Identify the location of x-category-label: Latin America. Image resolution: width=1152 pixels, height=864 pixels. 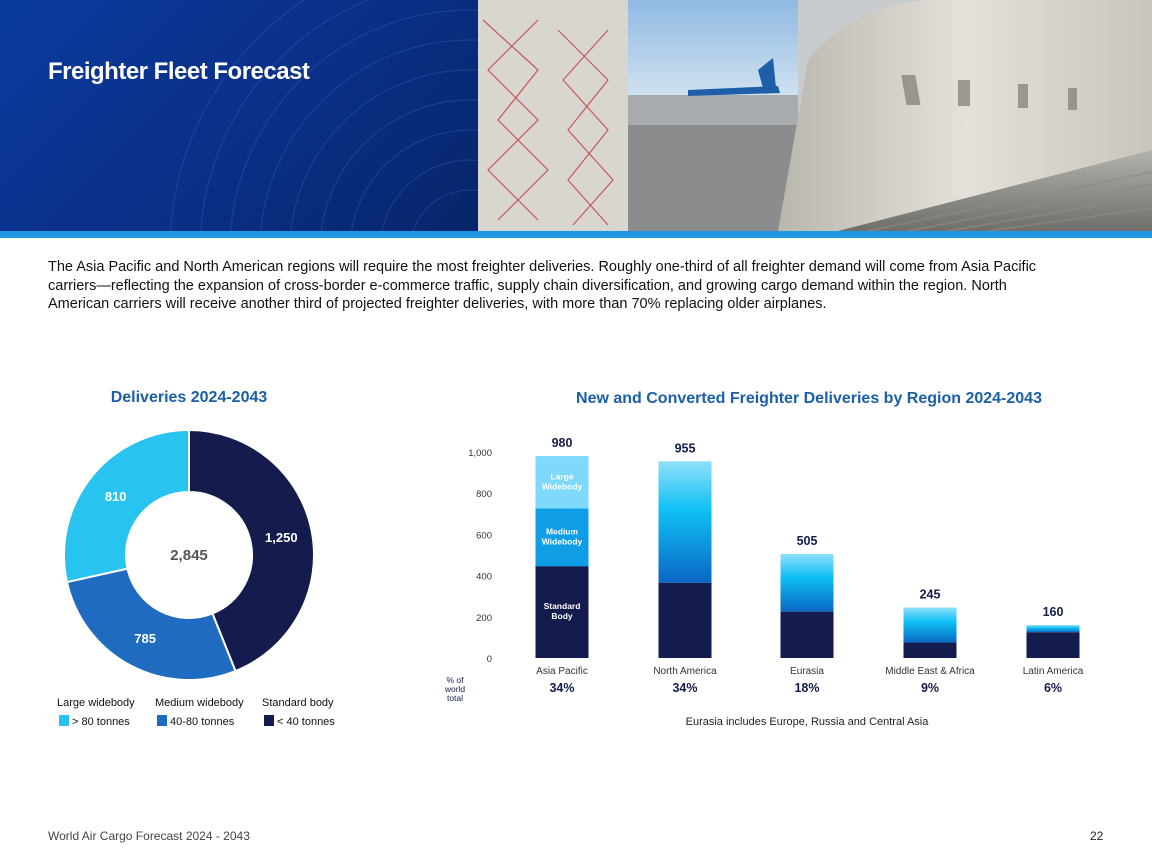
(1053, 671).